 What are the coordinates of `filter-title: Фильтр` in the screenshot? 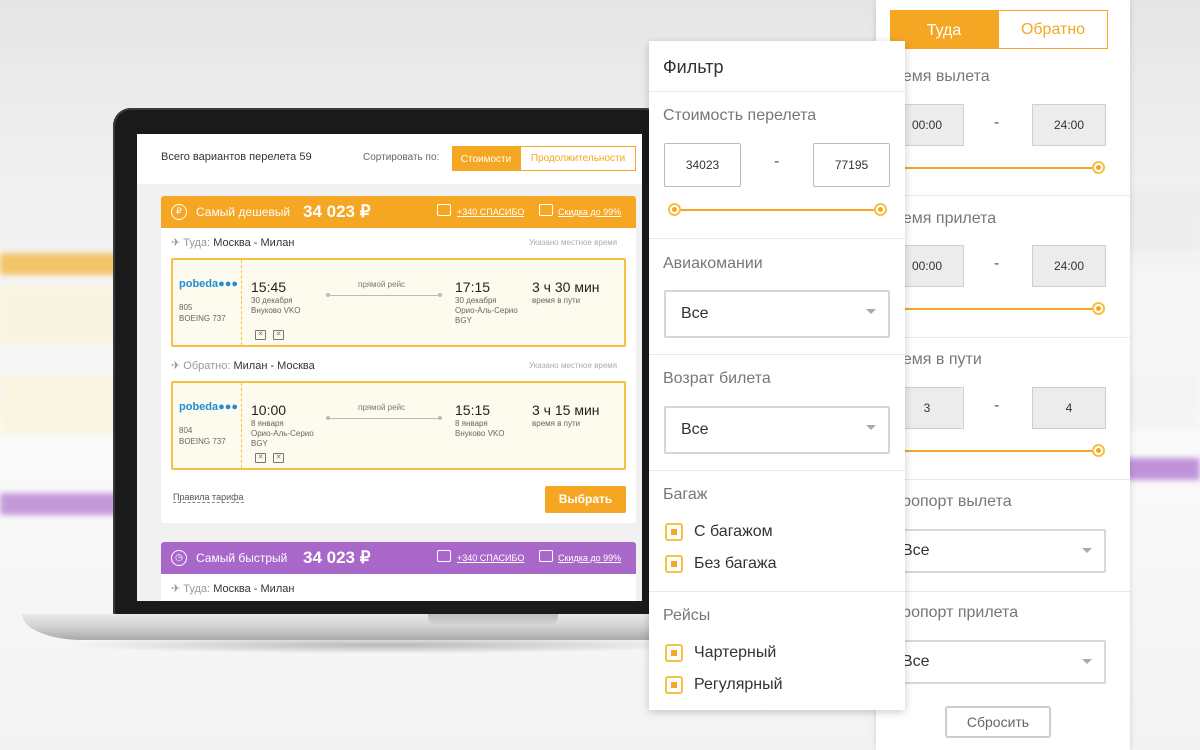 It's located at (693, 67).